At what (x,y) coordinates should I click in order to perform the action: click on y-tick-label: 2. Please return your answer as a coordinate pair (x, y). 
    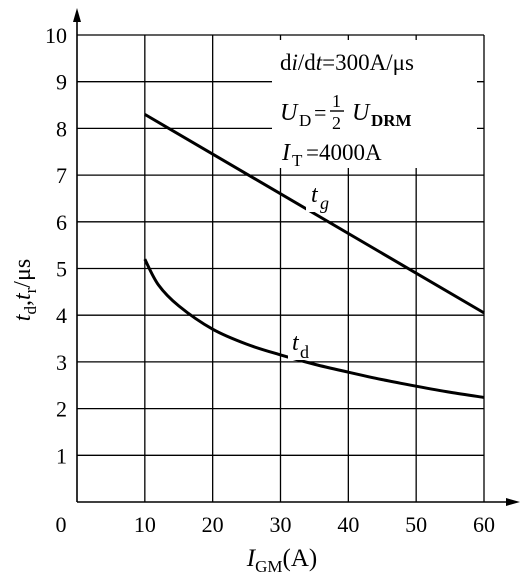
    Looking at the image, I should click on (61, 409).